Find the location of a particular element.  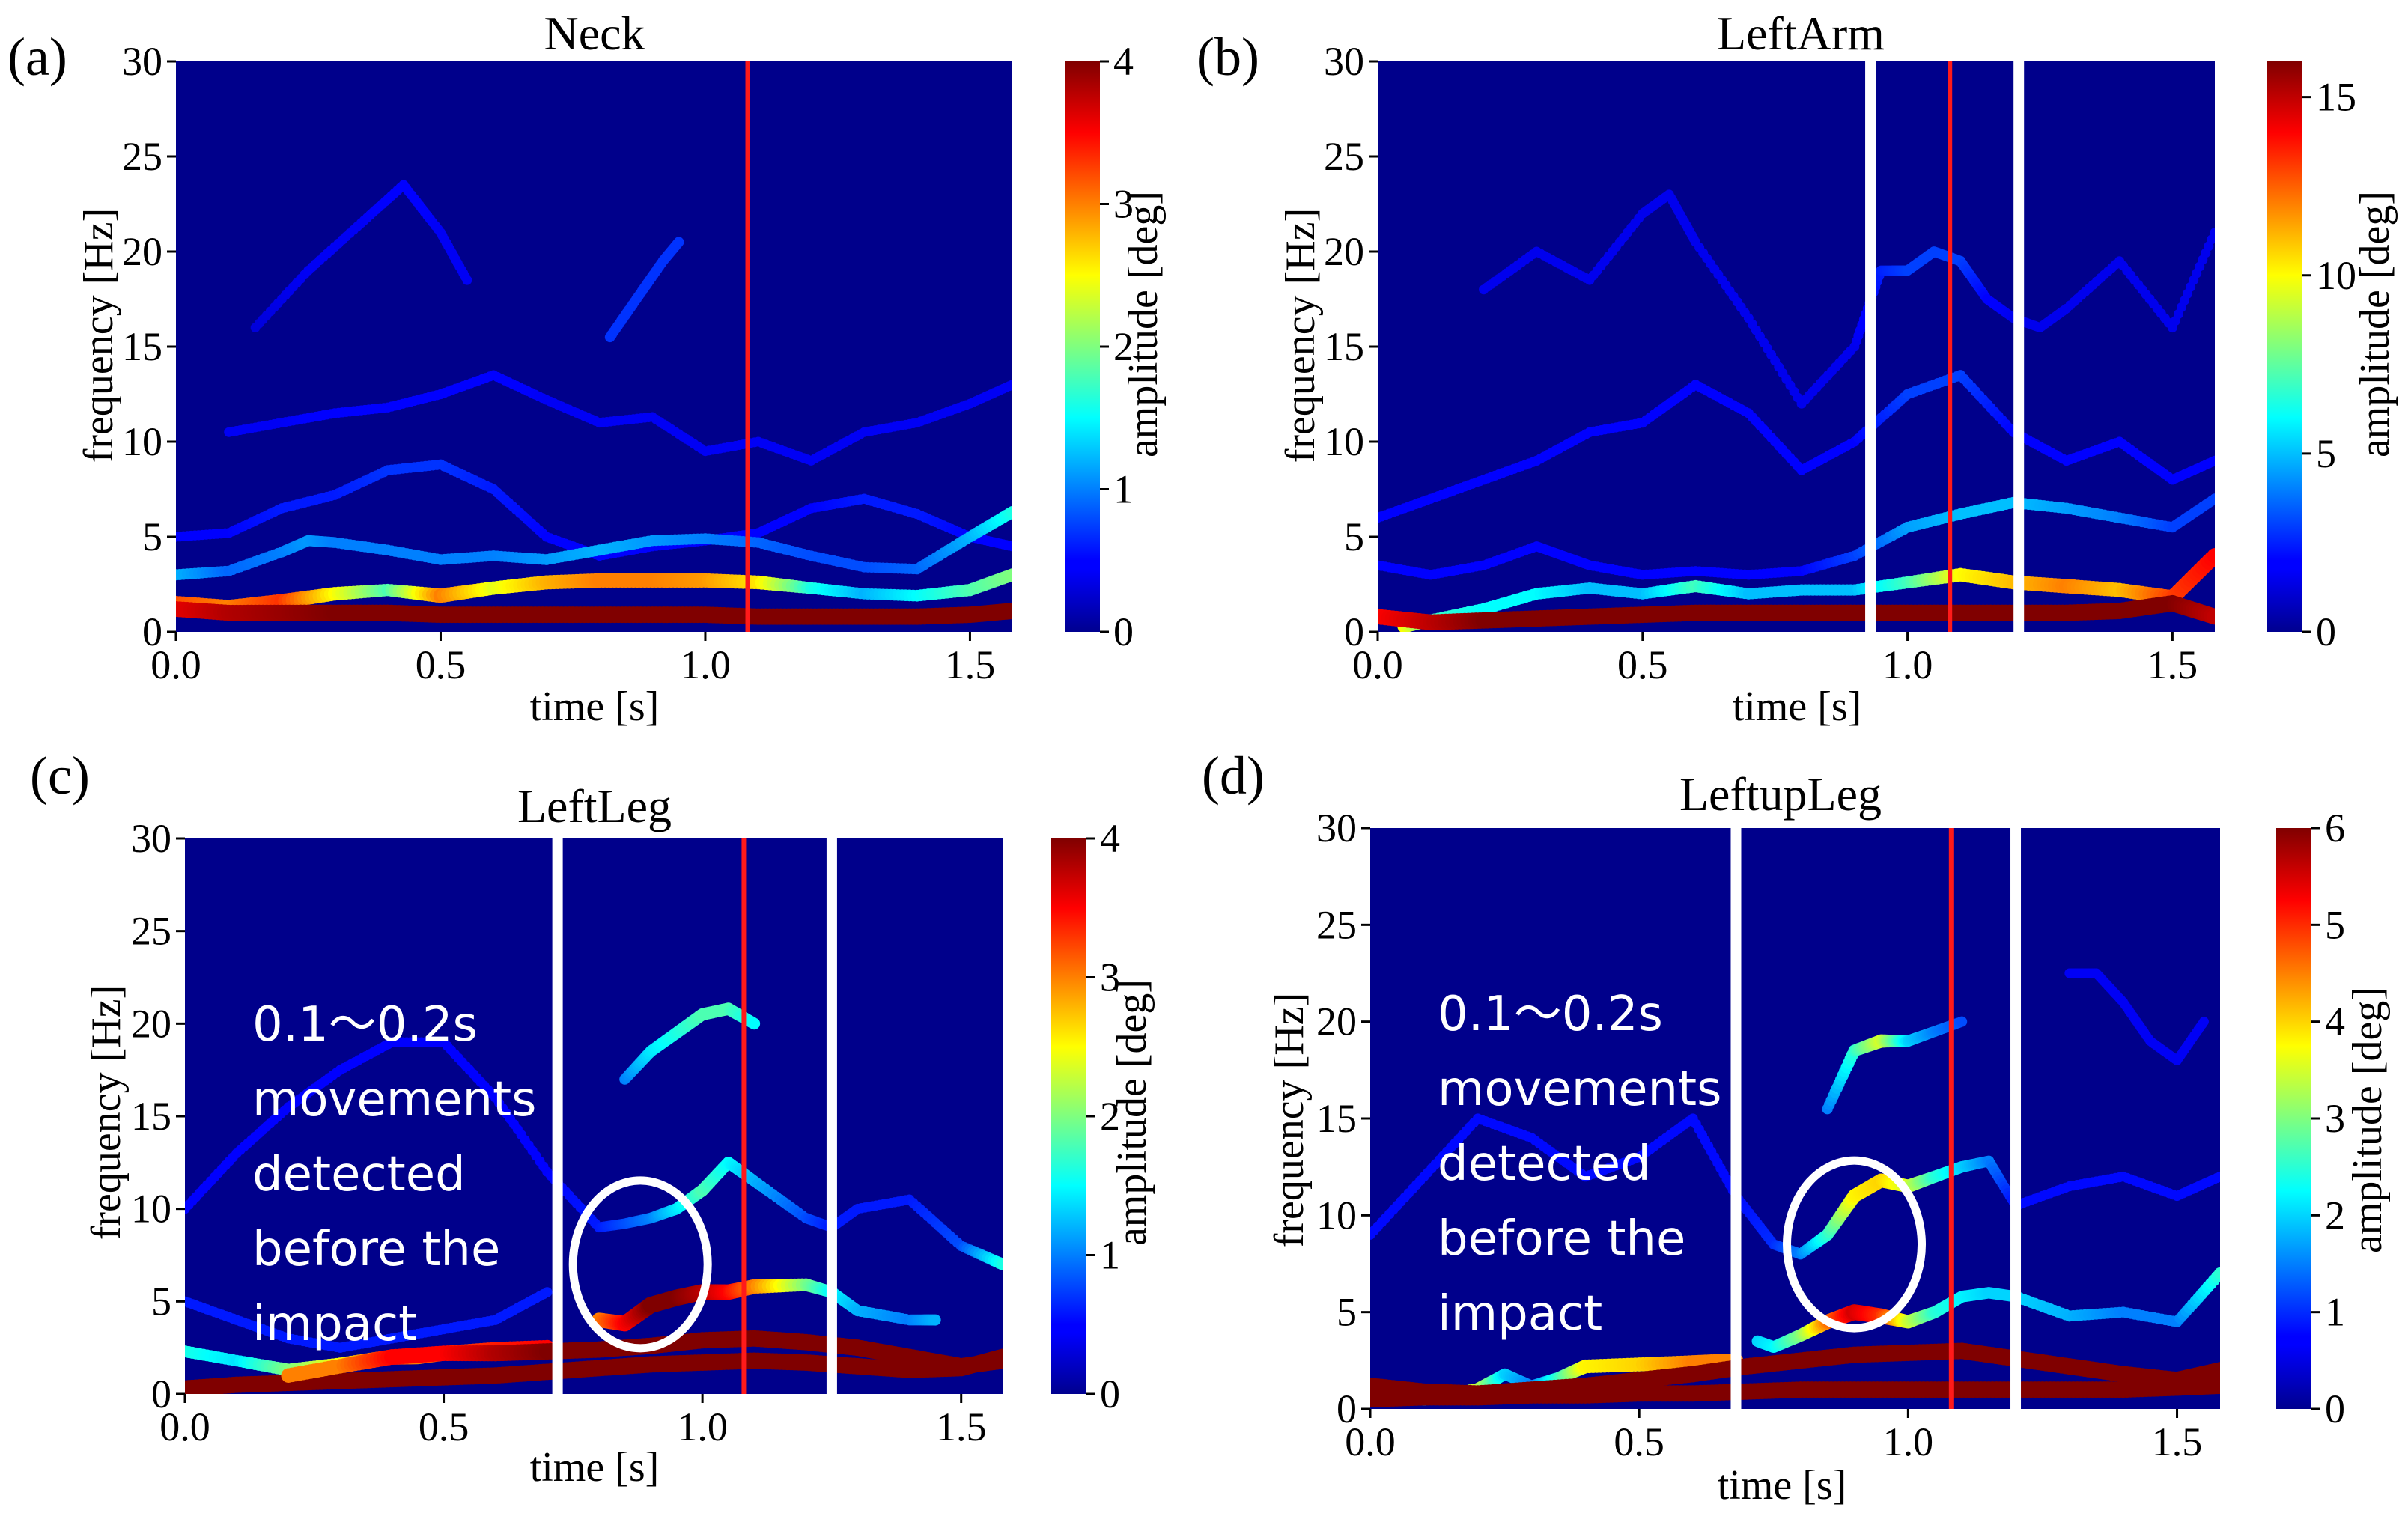

highlight-ellipse is located at coordinates (640, 1264).